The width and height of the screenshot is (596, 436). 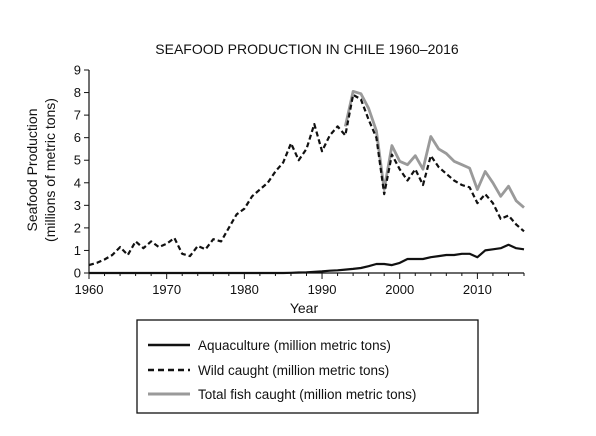 What do you see at coordinates (50, 170) in the screenshot?
I see `y-axis-label-line2: (millions of metric tons)` at bounding box center [50, 170].